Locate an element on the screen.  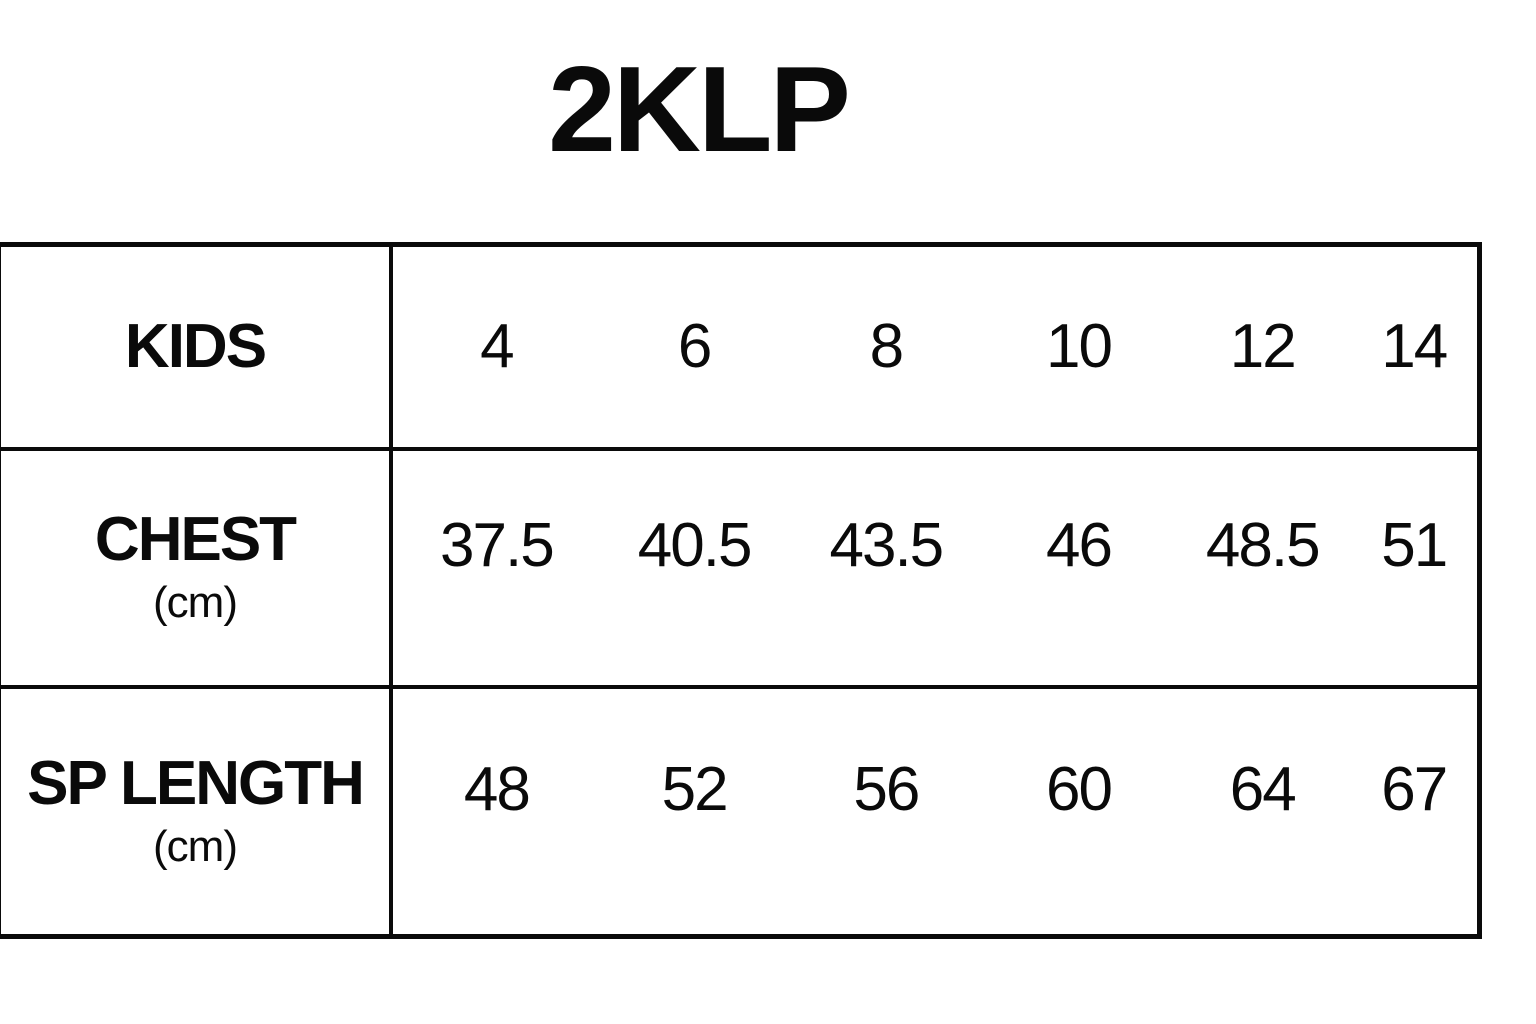
row-label: CHEST is located at coordinates (195, 540).